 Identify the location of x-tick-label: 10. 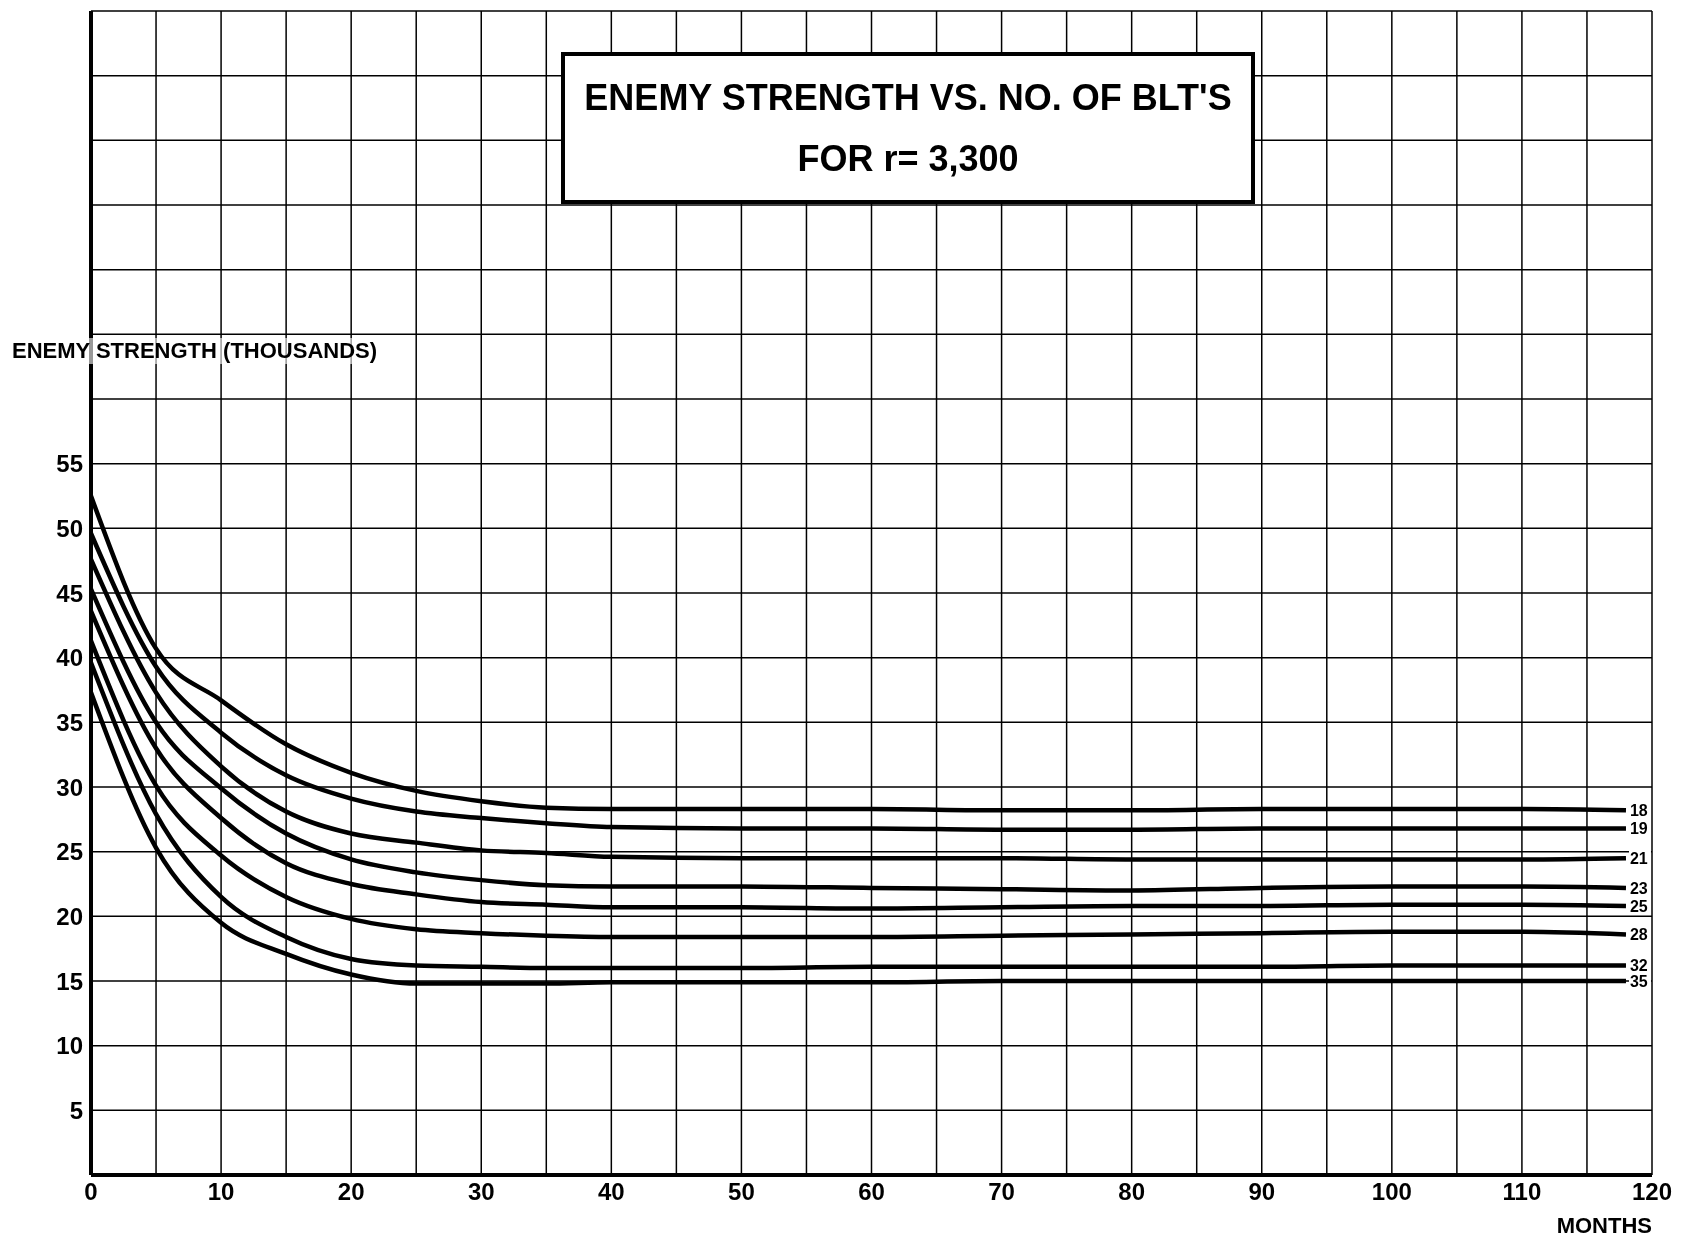
(221, 1192).